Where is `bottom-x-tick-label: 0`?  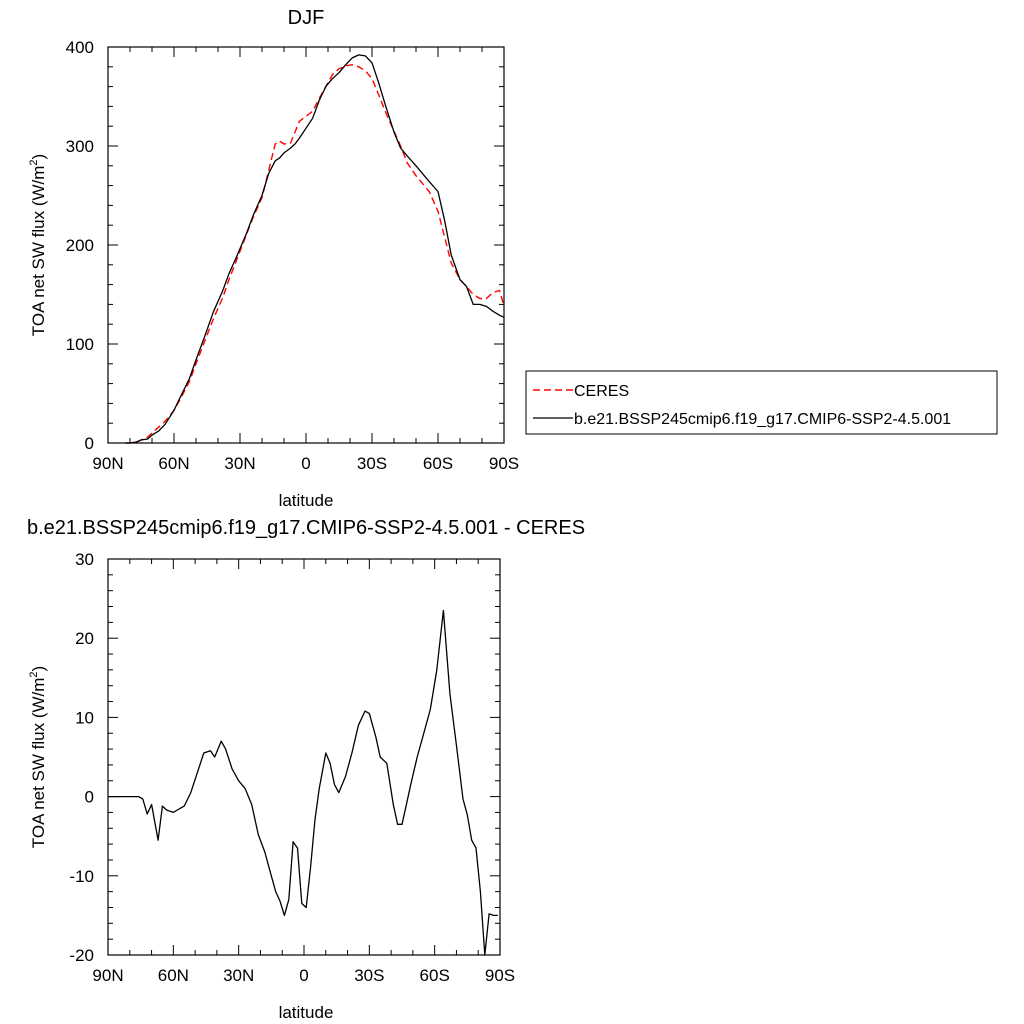 bottom-x-tick-label: 0 is located at coordinates (303, 975).